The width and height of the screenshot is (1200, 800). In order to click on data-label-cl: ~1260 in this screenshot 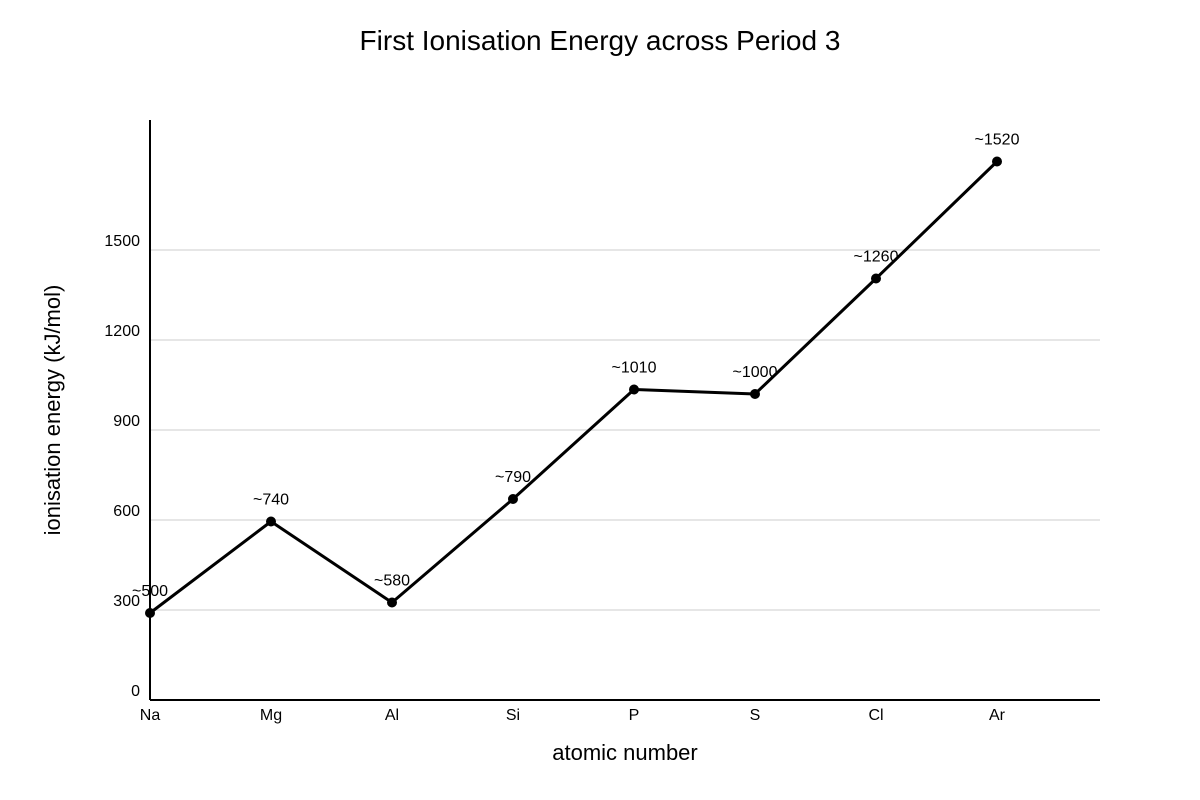, I will do `click(876, 257)`.